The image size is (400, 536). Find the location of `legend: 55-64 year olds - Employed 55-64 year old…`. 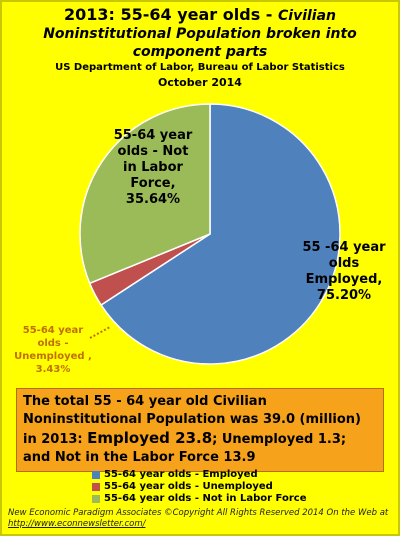

legend: 55-64 year olds - Employed 55-64 year old… is located at coordinates (199, 487).